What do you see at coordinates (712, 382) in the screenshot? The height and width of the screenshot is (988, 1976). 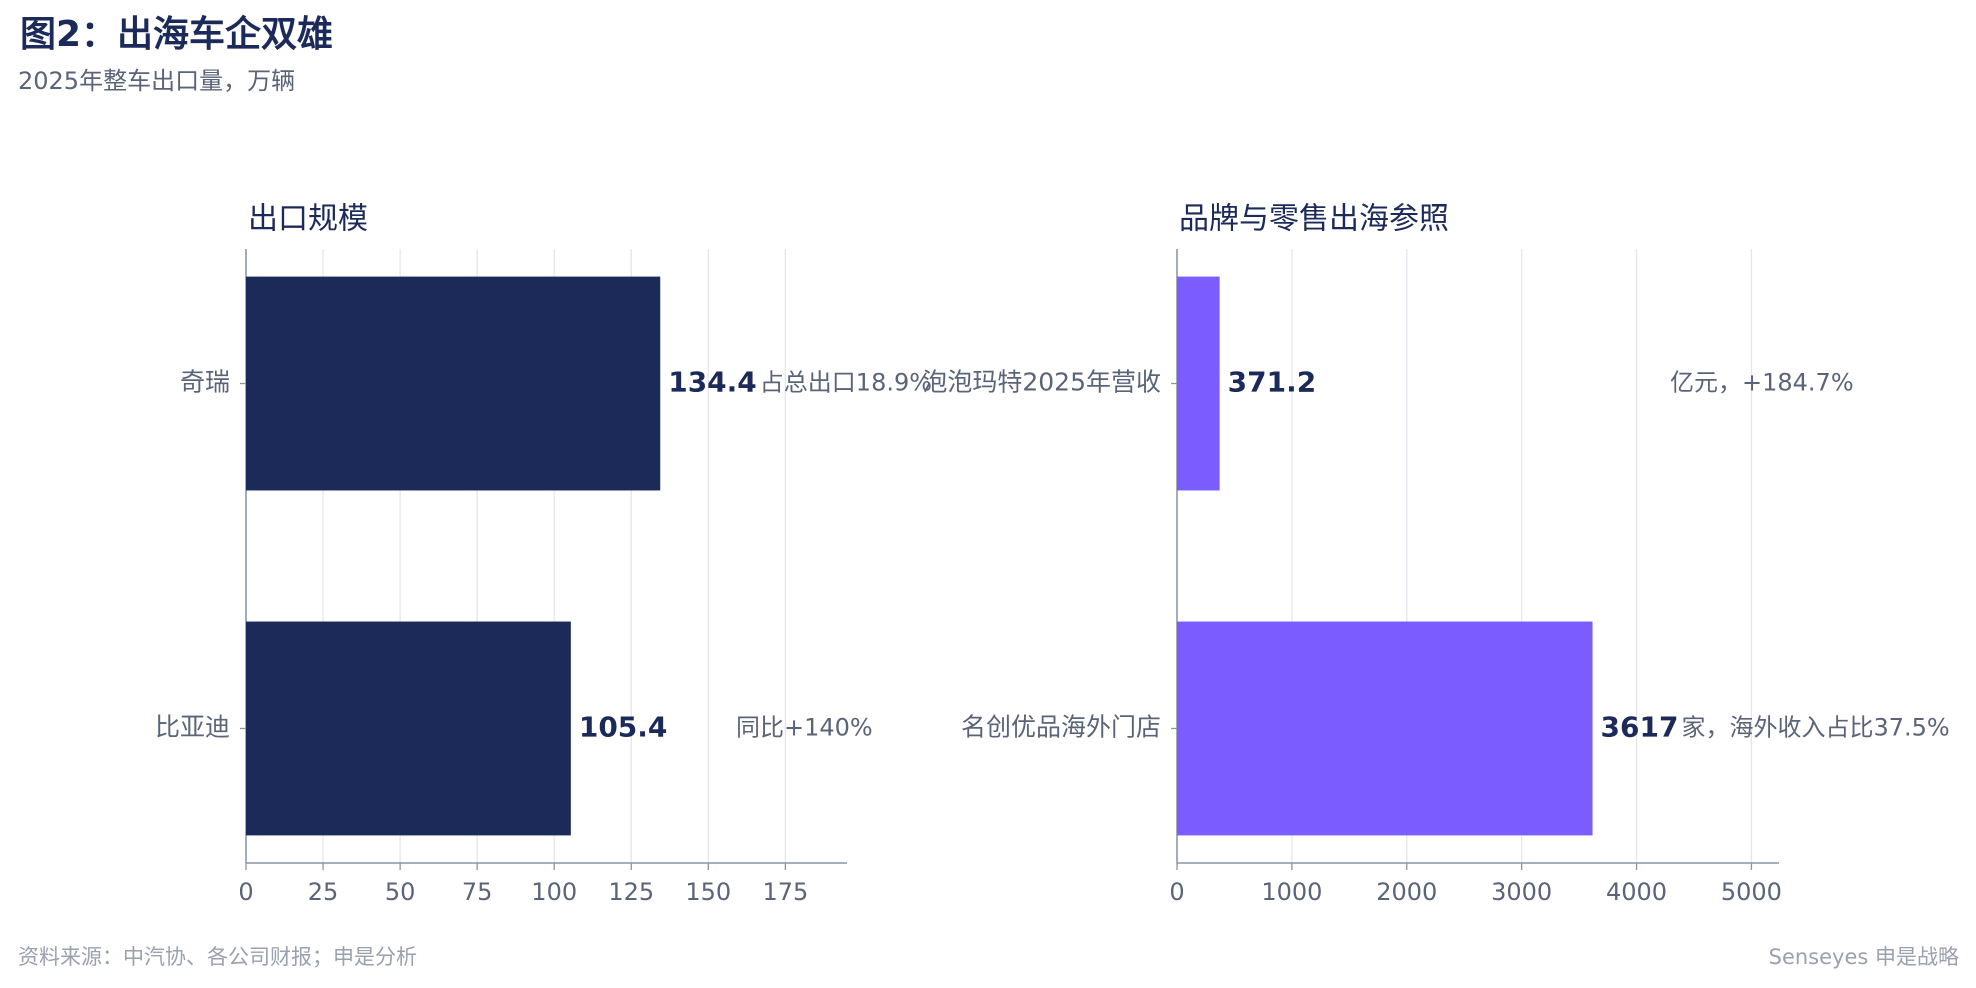 I see `value-label: 134.4` at bounding box center [712, 382].